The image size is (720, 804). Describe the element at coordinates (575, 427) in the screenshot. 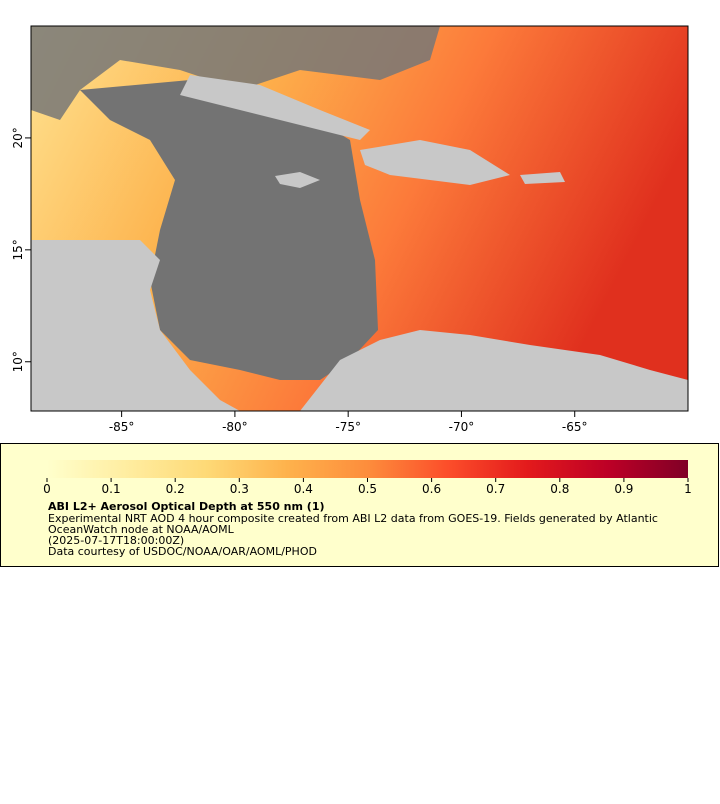

I see `x-tick-label: -65°` at that location.